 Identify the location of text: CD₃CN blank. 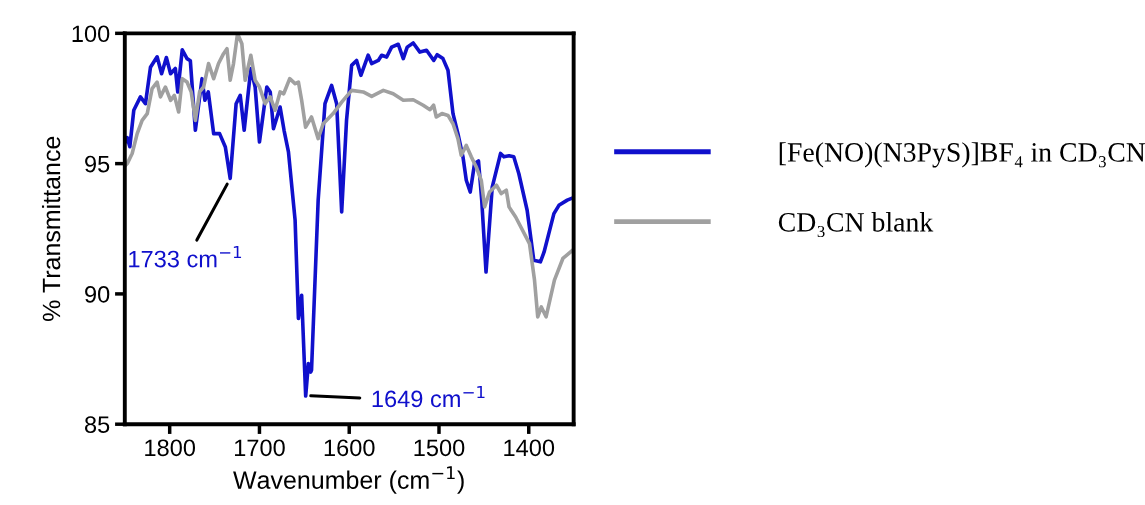
(856, 225).